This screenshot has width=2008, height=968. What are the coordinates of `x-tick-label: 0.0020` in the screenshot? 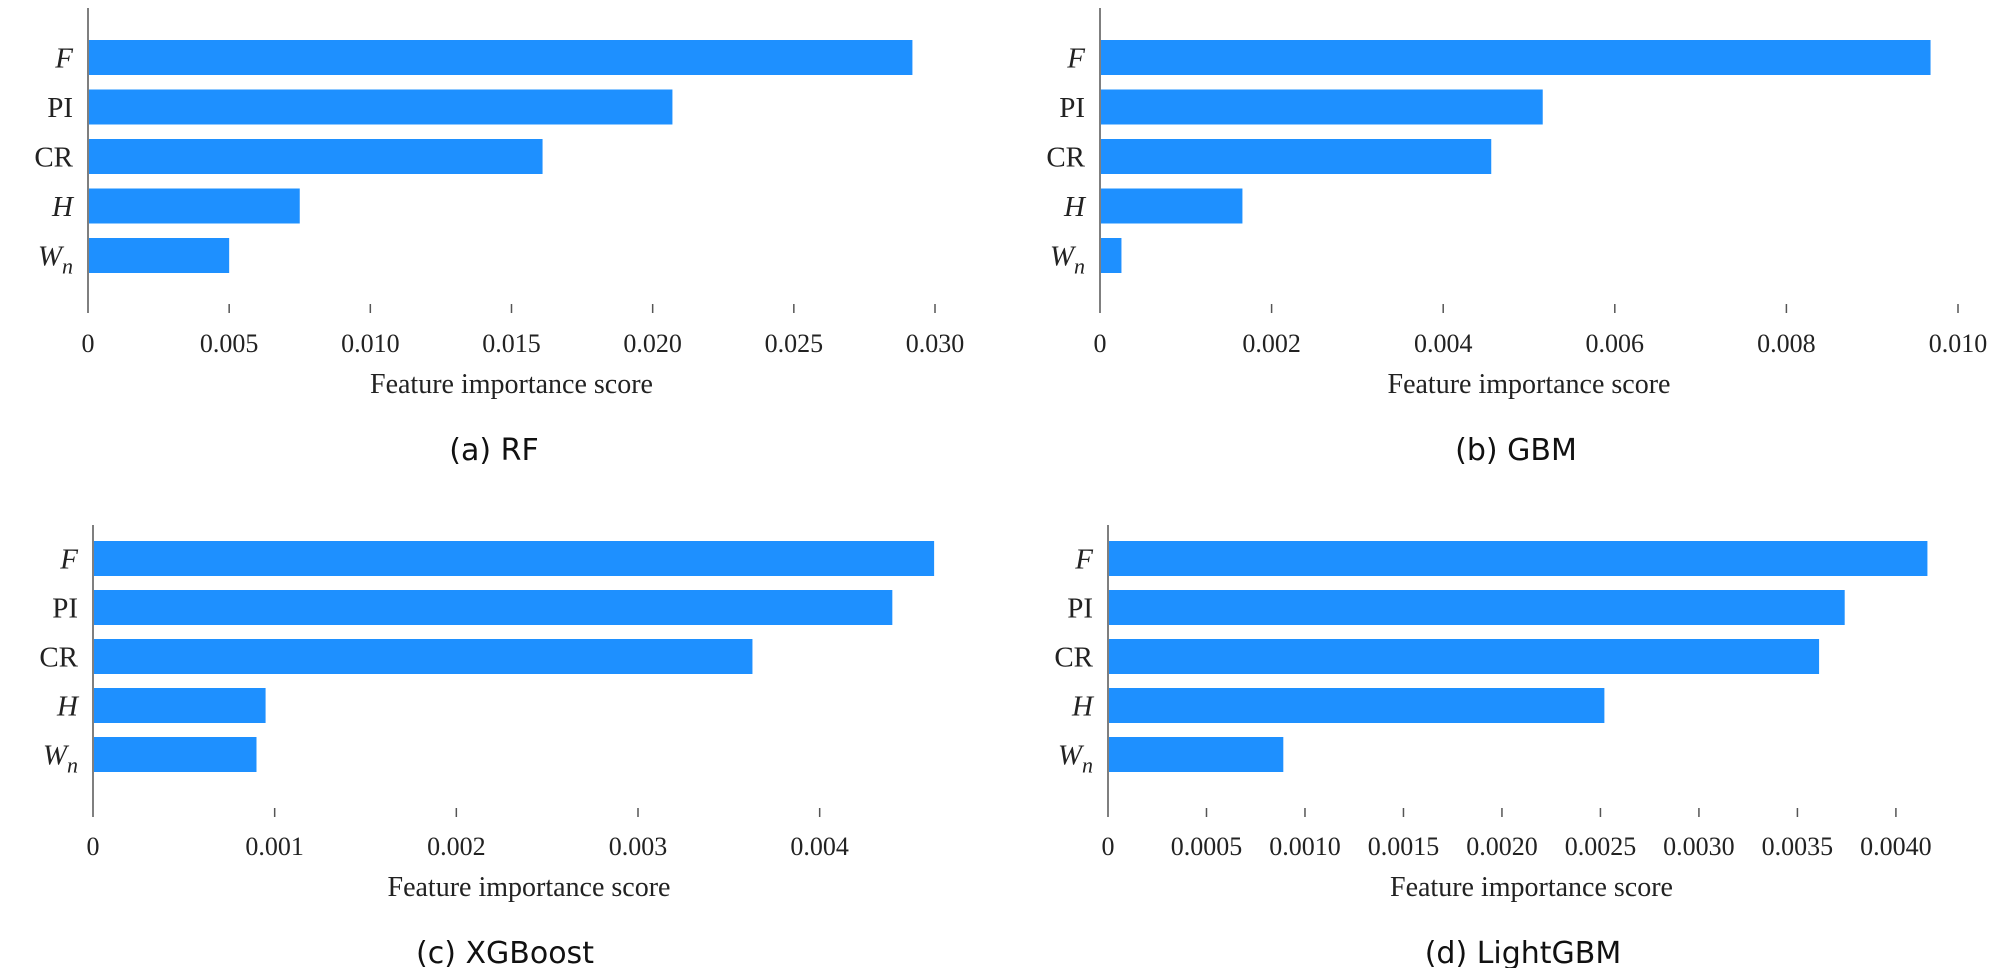 It's located at (1502, 846).